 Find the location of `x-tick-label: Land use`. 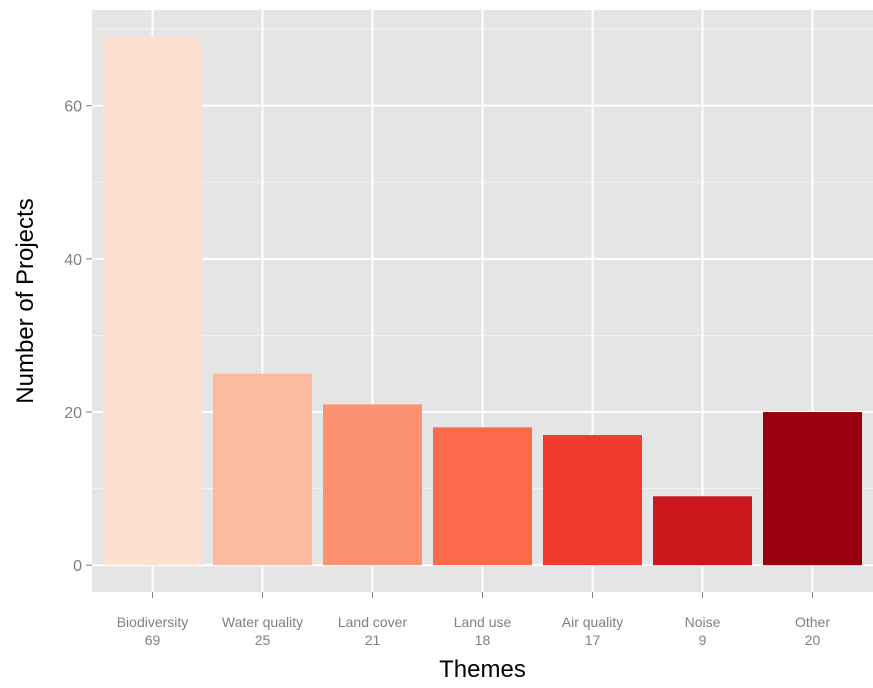

x-tick-label: Land use is located at coordinates (483, 622).